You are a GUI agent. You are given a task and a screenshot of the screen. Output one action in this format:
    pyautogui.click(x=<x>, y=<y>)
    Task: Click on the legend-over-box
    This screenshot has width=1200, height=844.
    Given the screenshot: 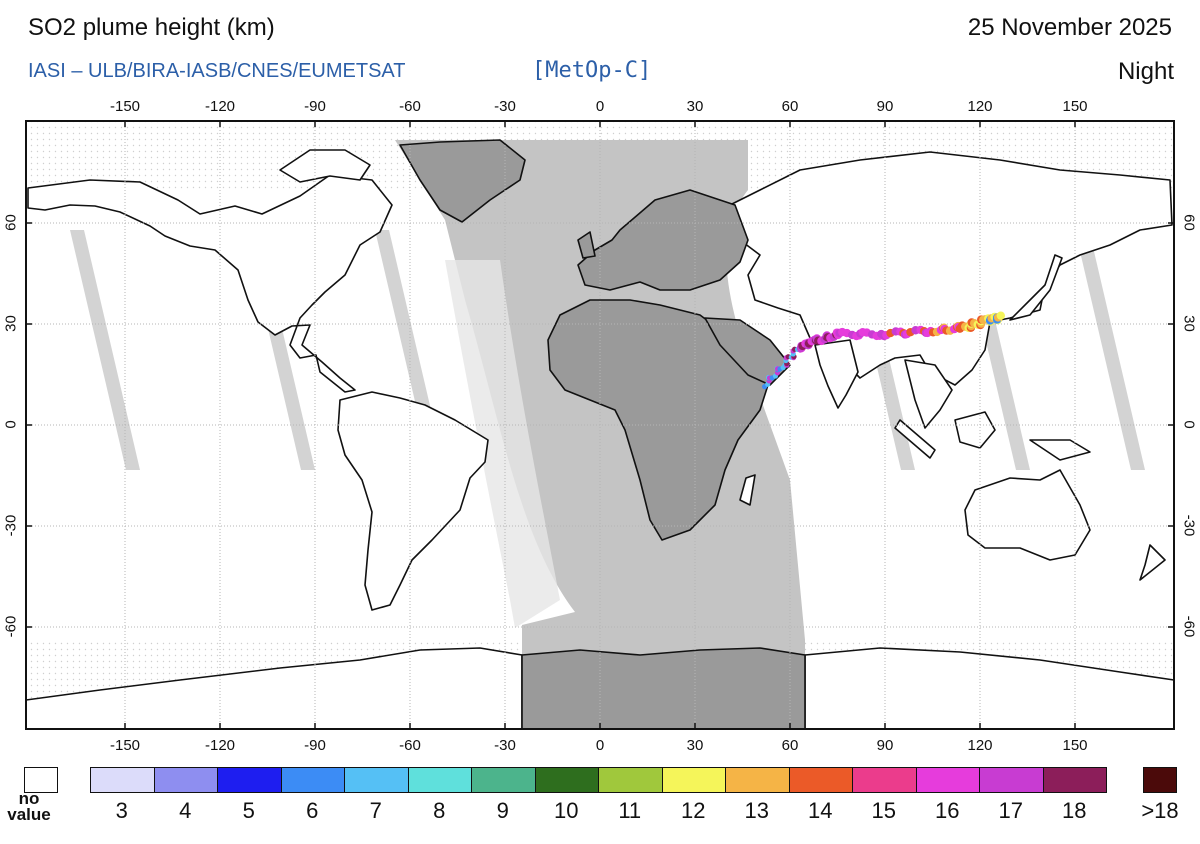 What is the action you would take?
    pyautogui.click(x=1160, y=780)
    